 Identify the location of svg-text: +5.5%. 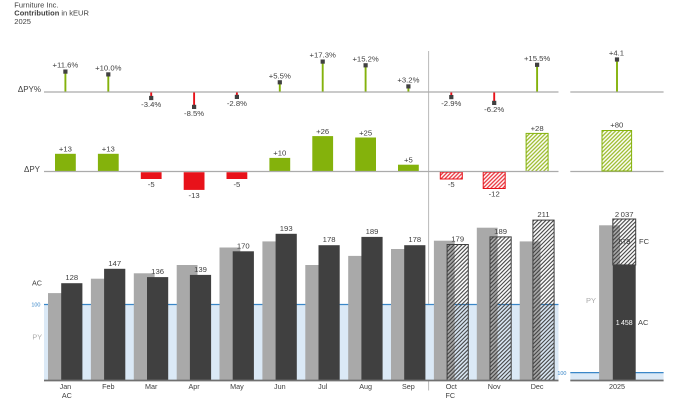
(280, 75).